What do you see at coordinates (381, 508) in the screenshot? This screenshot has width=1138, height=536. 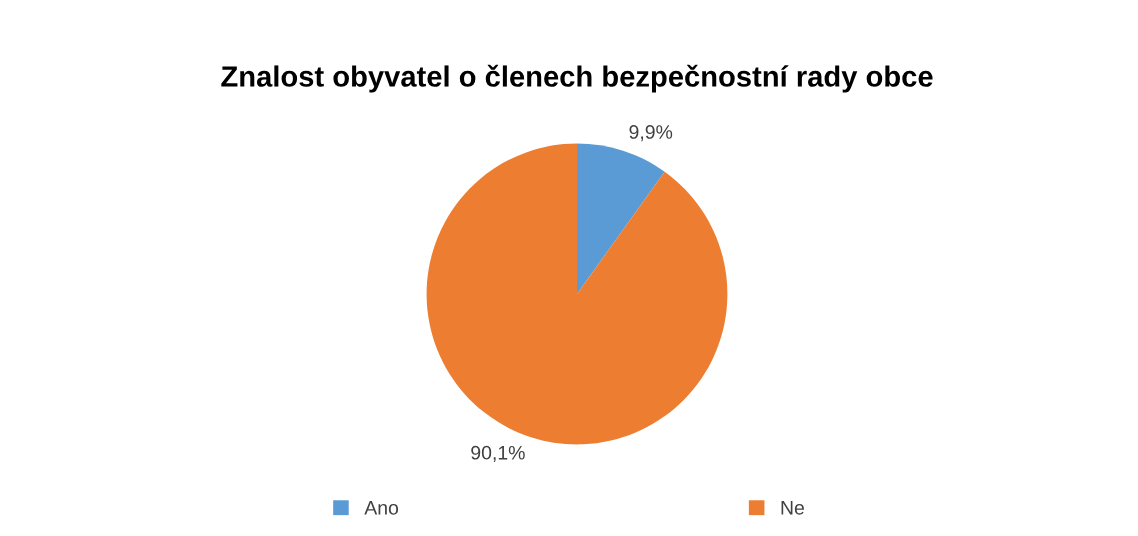 I see `legend-label: Ano` at bounding box center [381, 508].